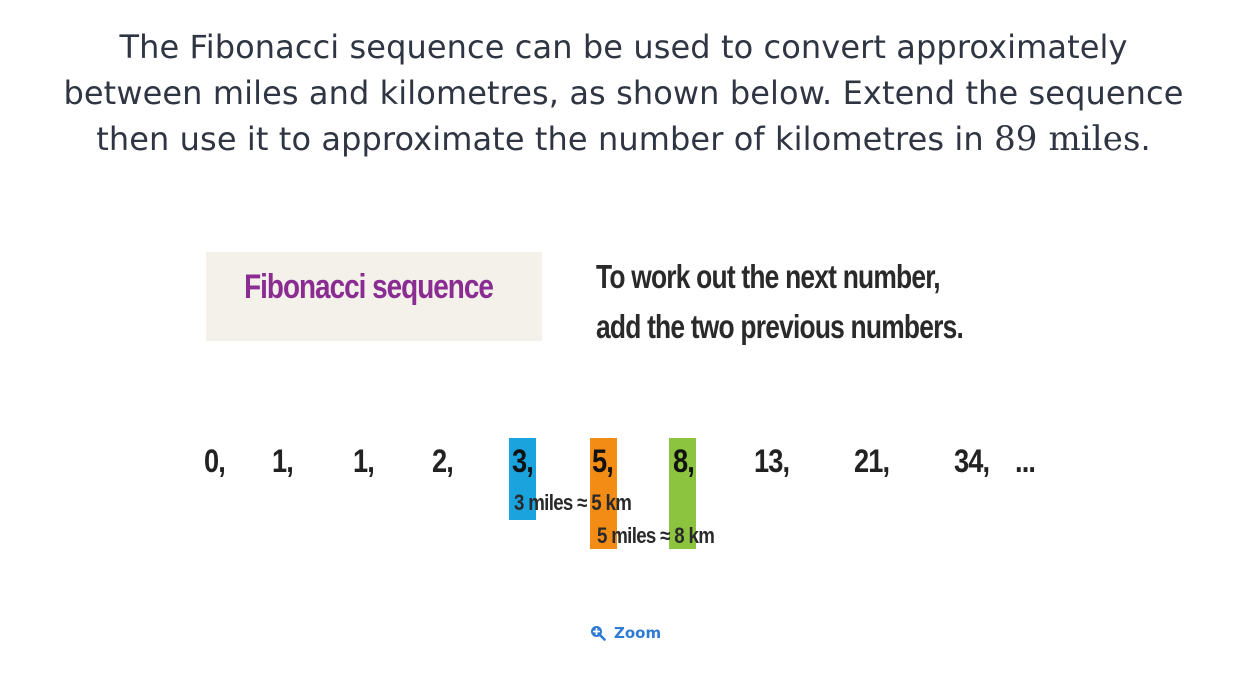 This screenshot has width=1247, height=691. Describe the element at coordinates (369, 287) in the screenshot. I see `fibonacci-title: Fibonacci sequence` at that location.